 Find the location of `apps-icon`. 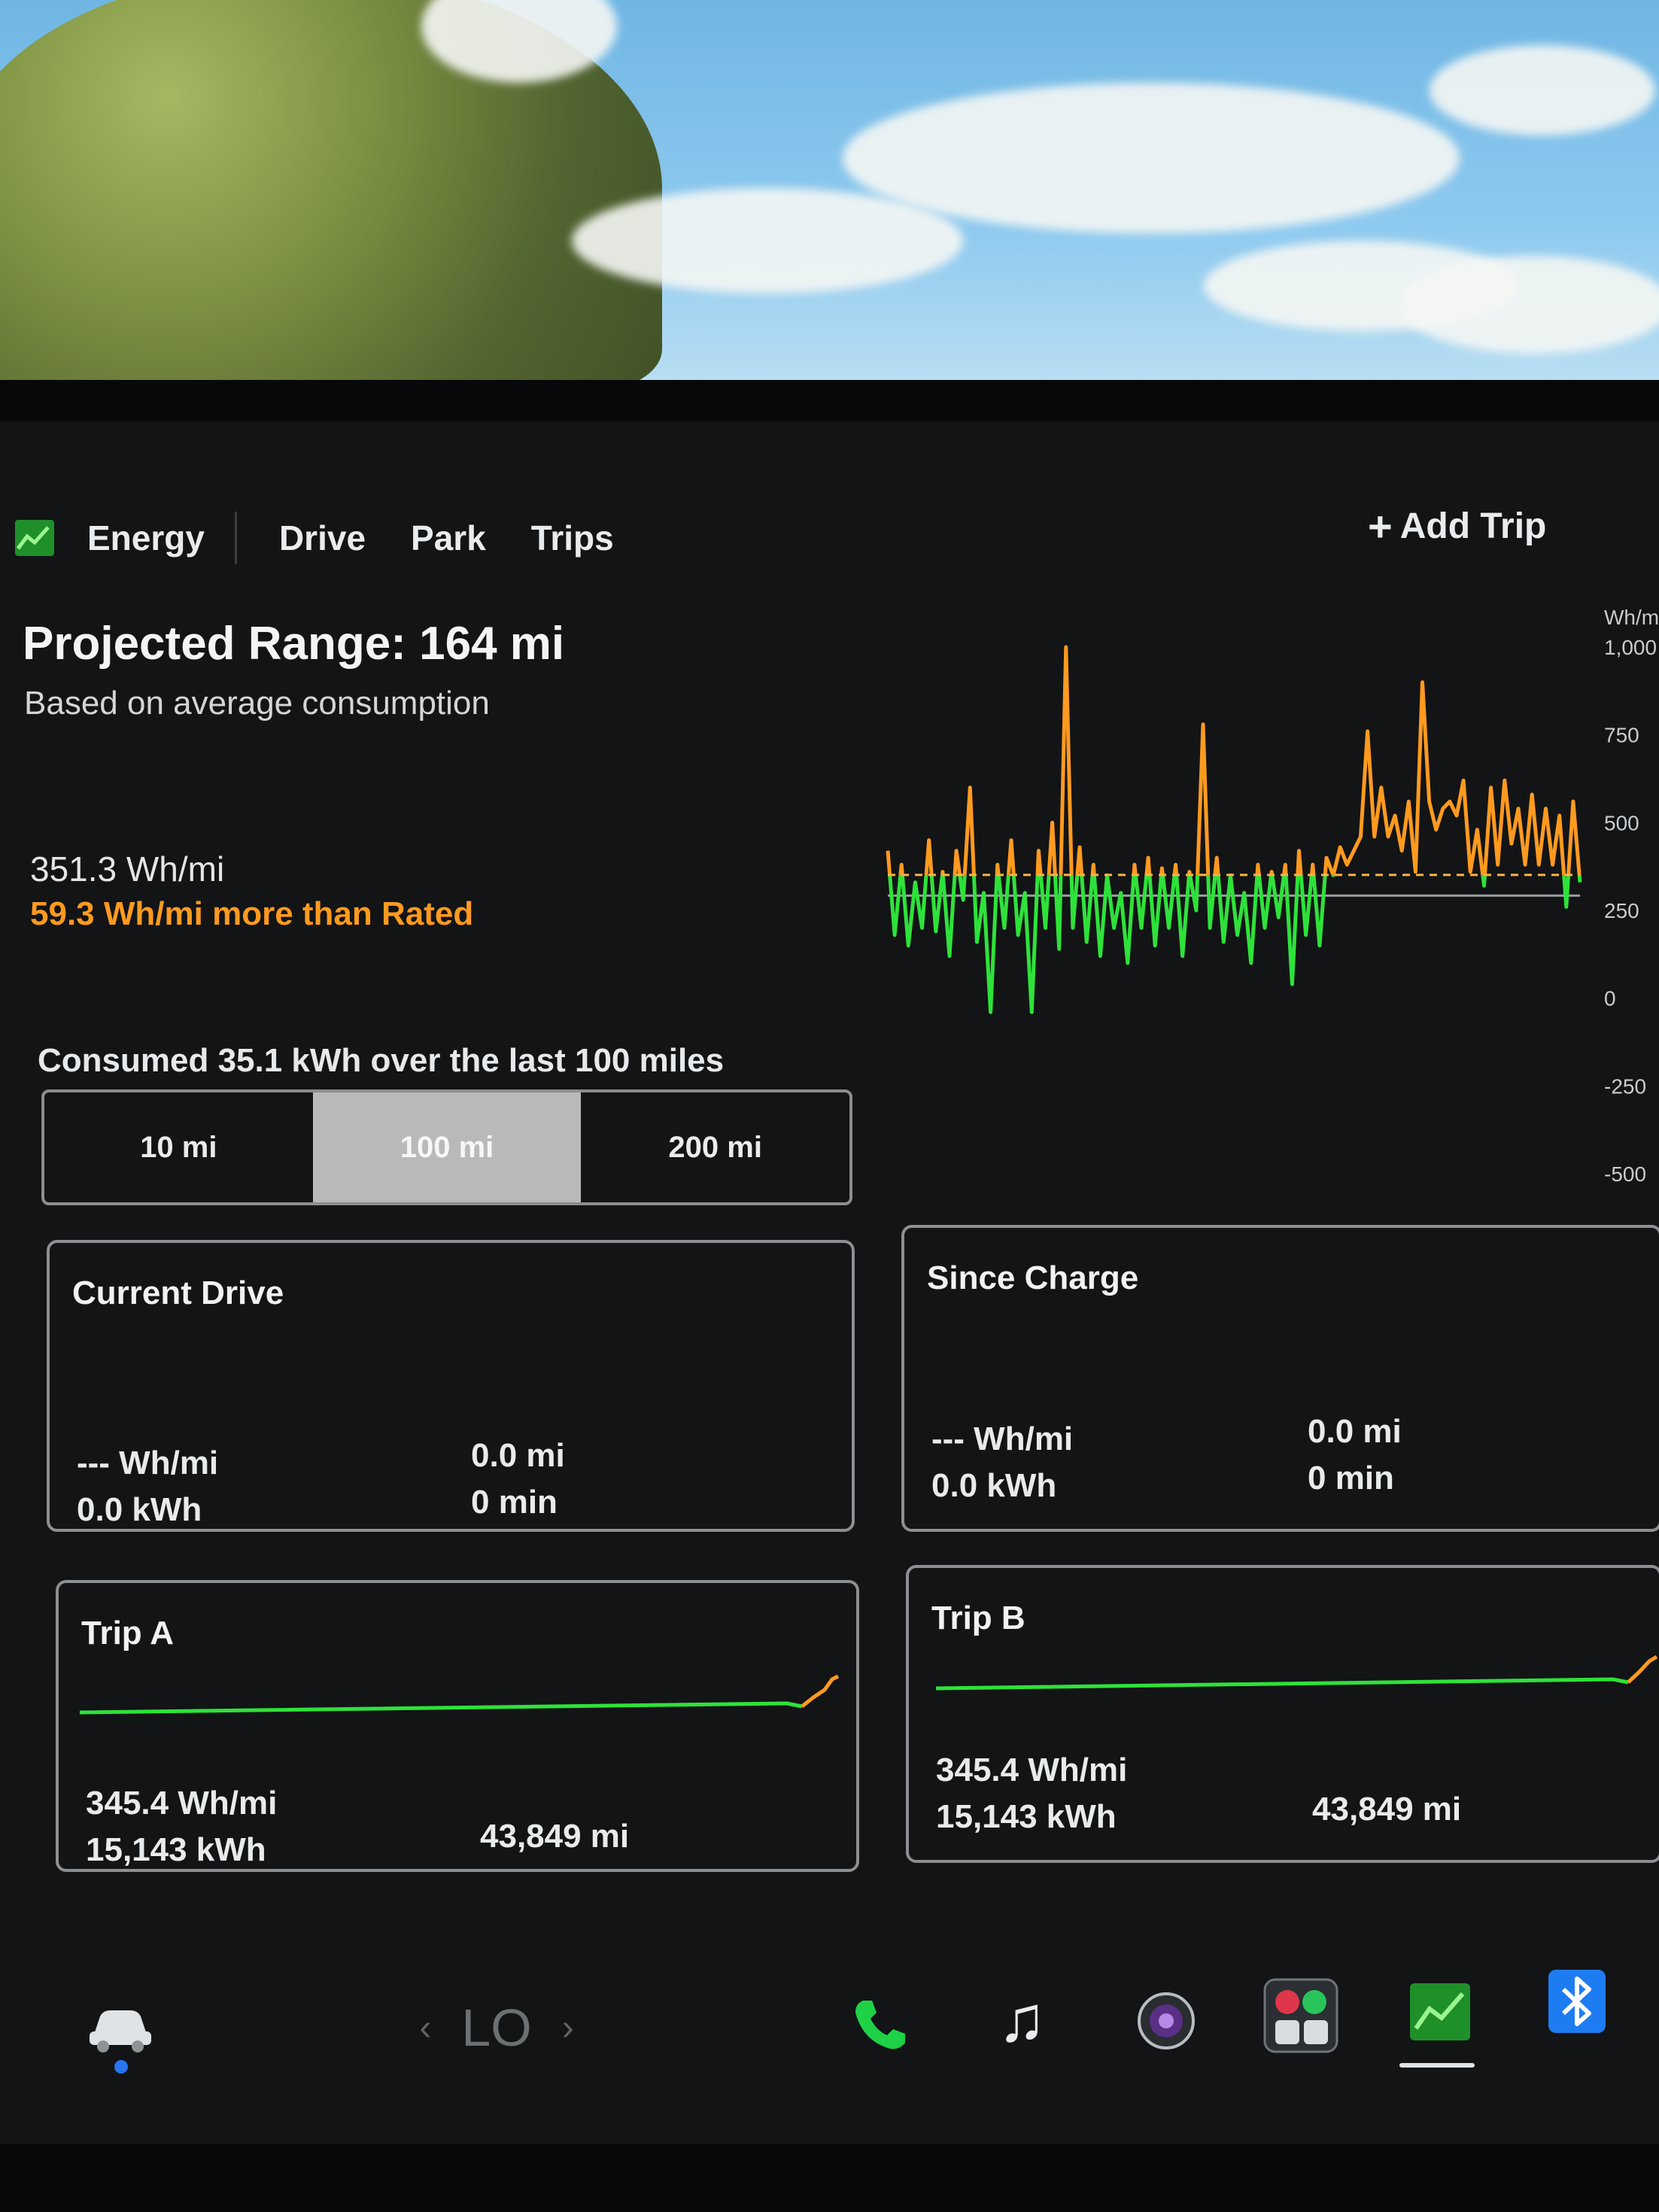

apps-icon is located at coordinates (1300, 2015).